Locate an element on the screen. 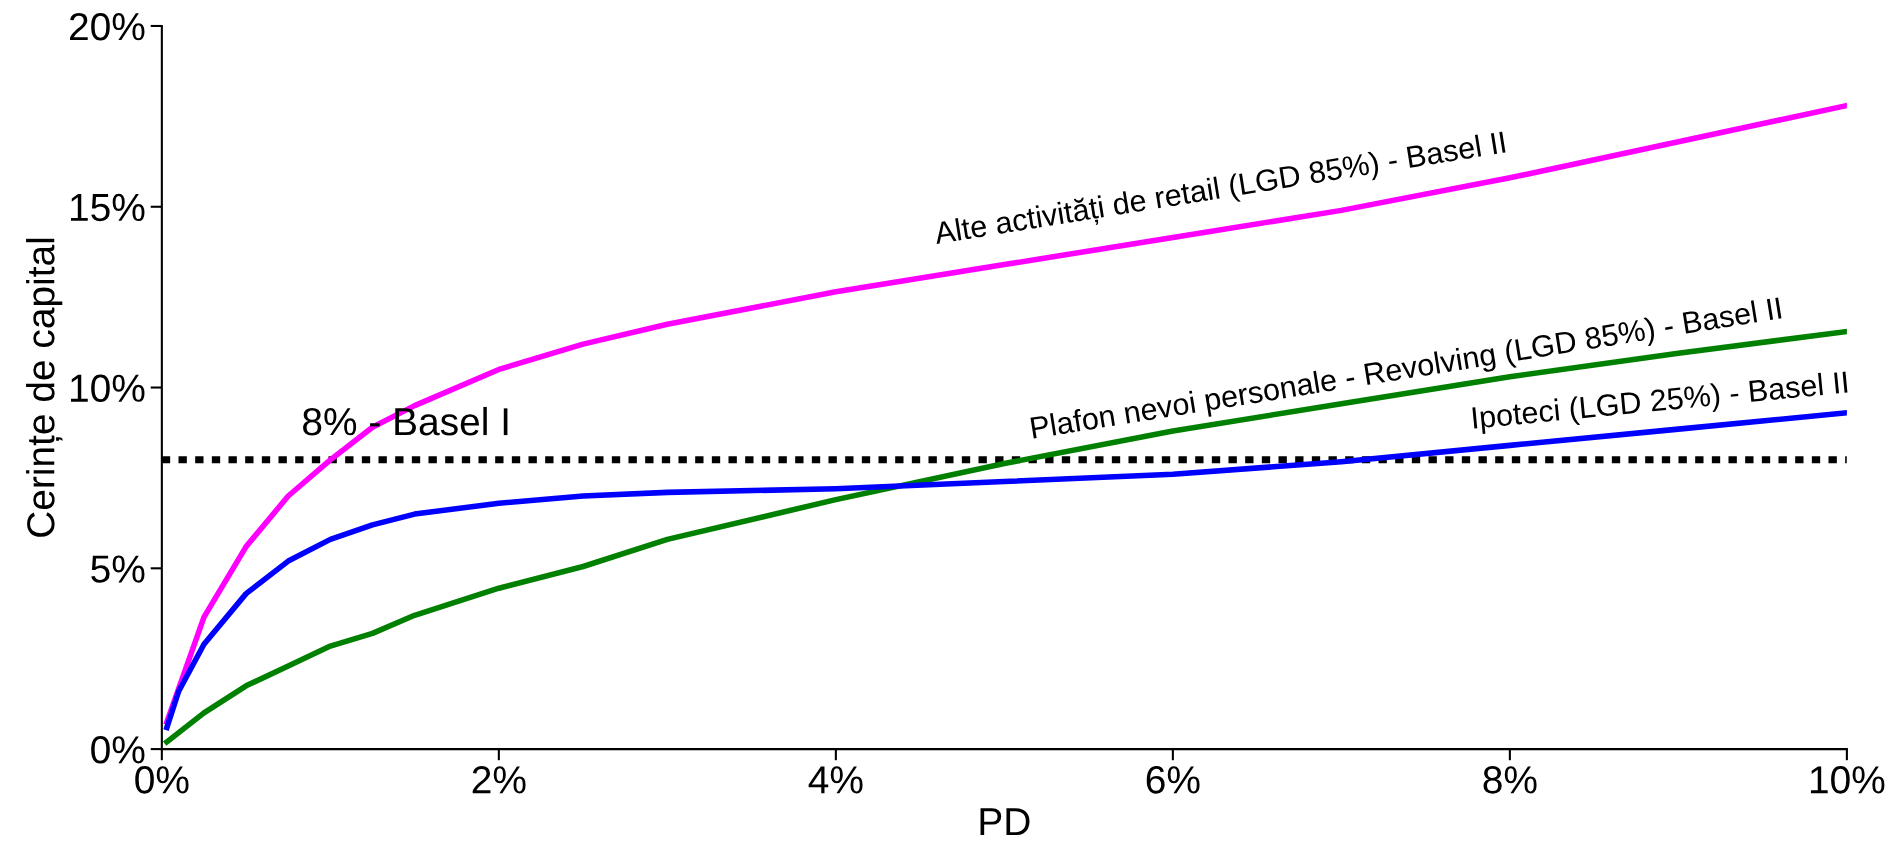  text: Alte activități de retail (LGD 85%) - Basel II is located at coordinates (1220, 190).